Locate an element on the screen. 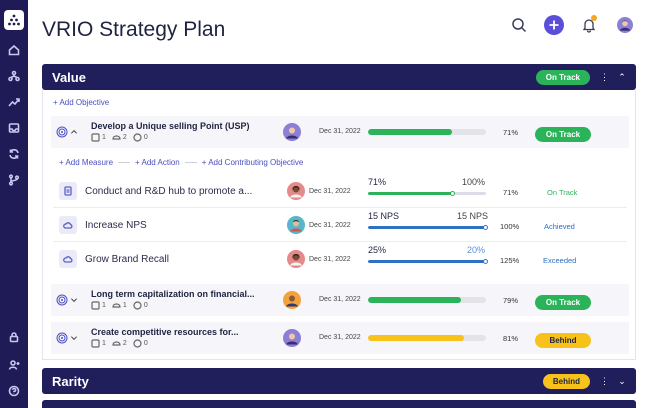 This screenshot has width=650, height=408. objective-meta: 1 1 0 is located at coordinates (119, 305).